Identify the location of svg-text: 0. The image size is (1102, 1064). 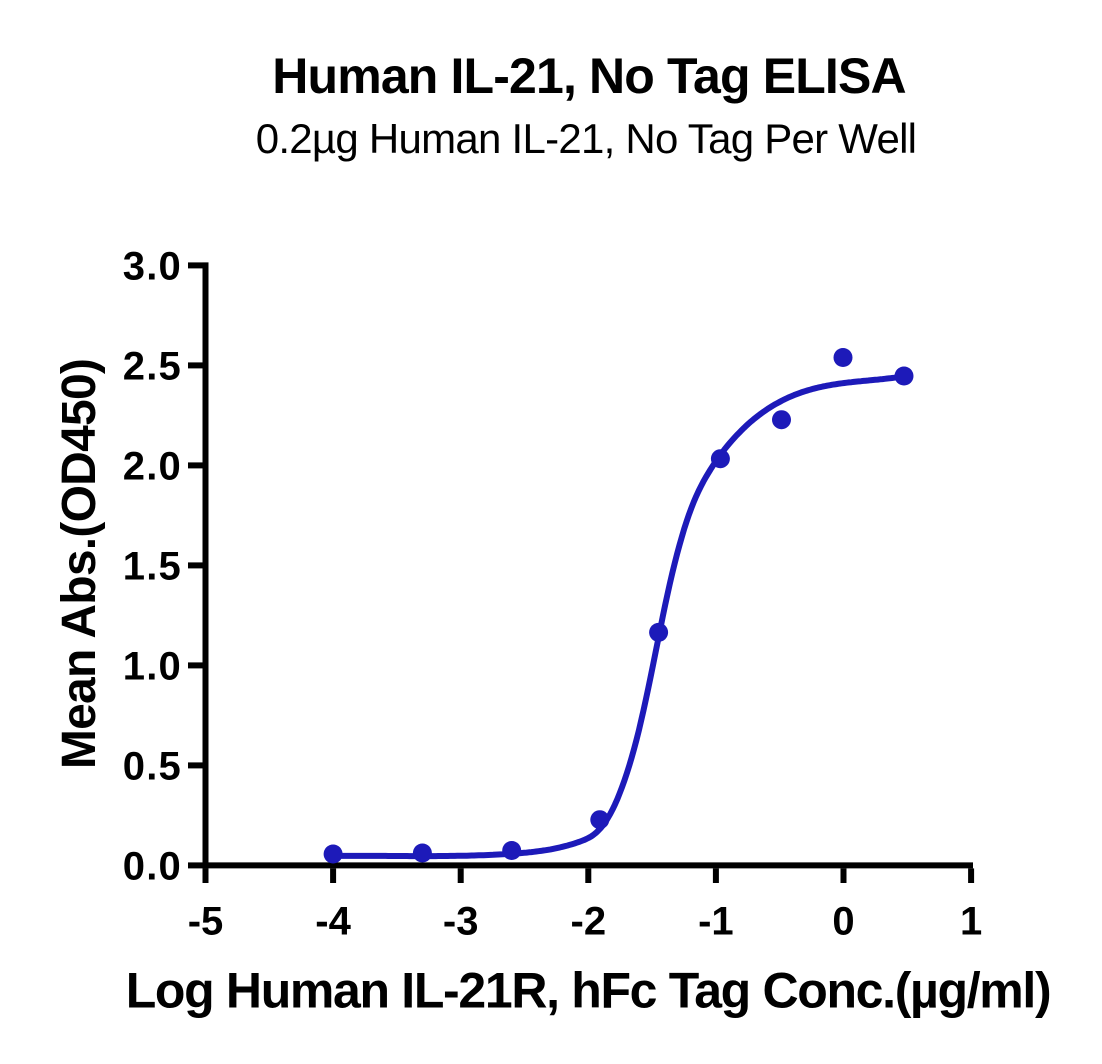
(843, 922).